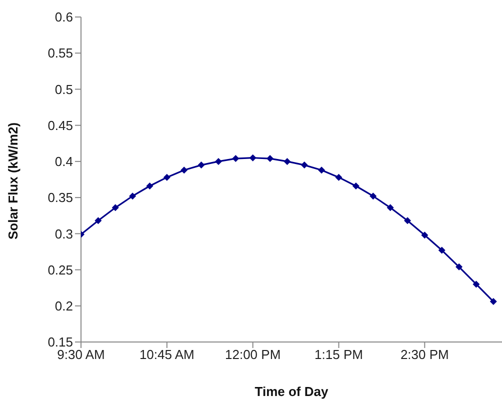  Describe the element at coordinates (60, 270) in the screenshot. I see `y-tick-label: 0.25` at that location.